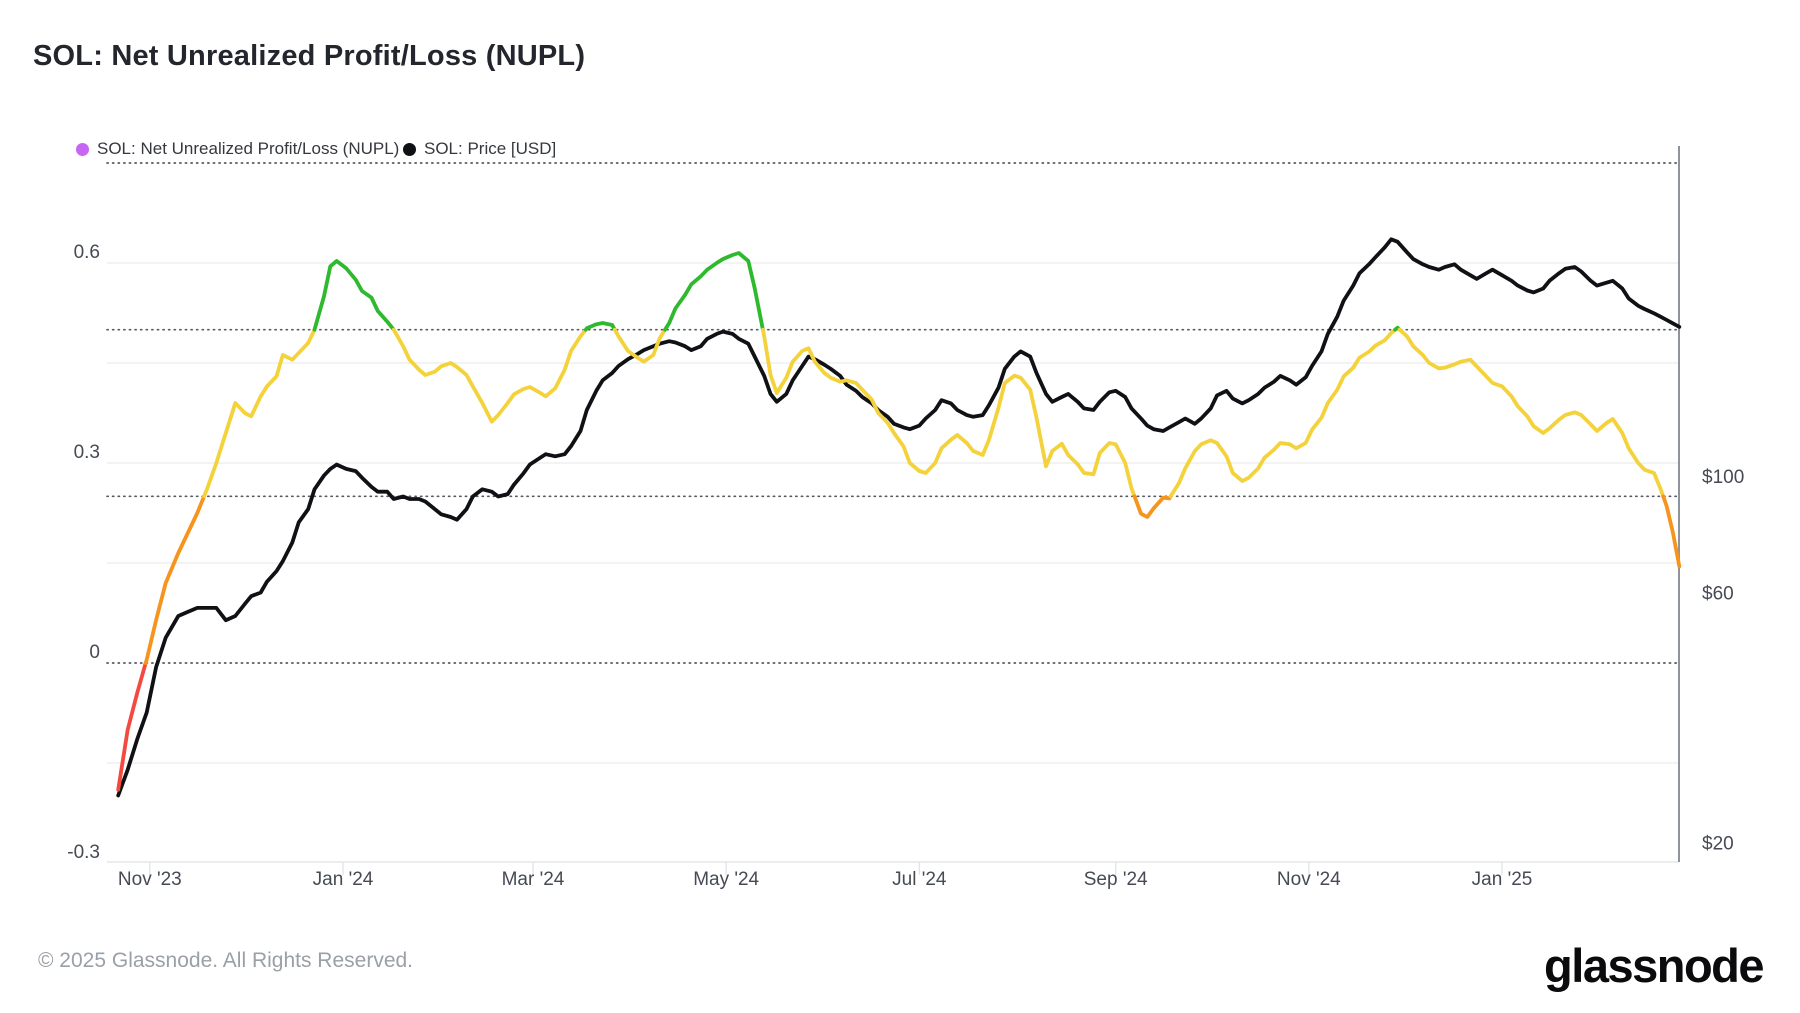 The height and width of the screenshot is (1013, 1800). What do you see at coordinates (226, 960) in the screenshot?
I see `copyright-text: © 2025 Glassnode. All Rights Reserved.` at bounding box center [226, 960].